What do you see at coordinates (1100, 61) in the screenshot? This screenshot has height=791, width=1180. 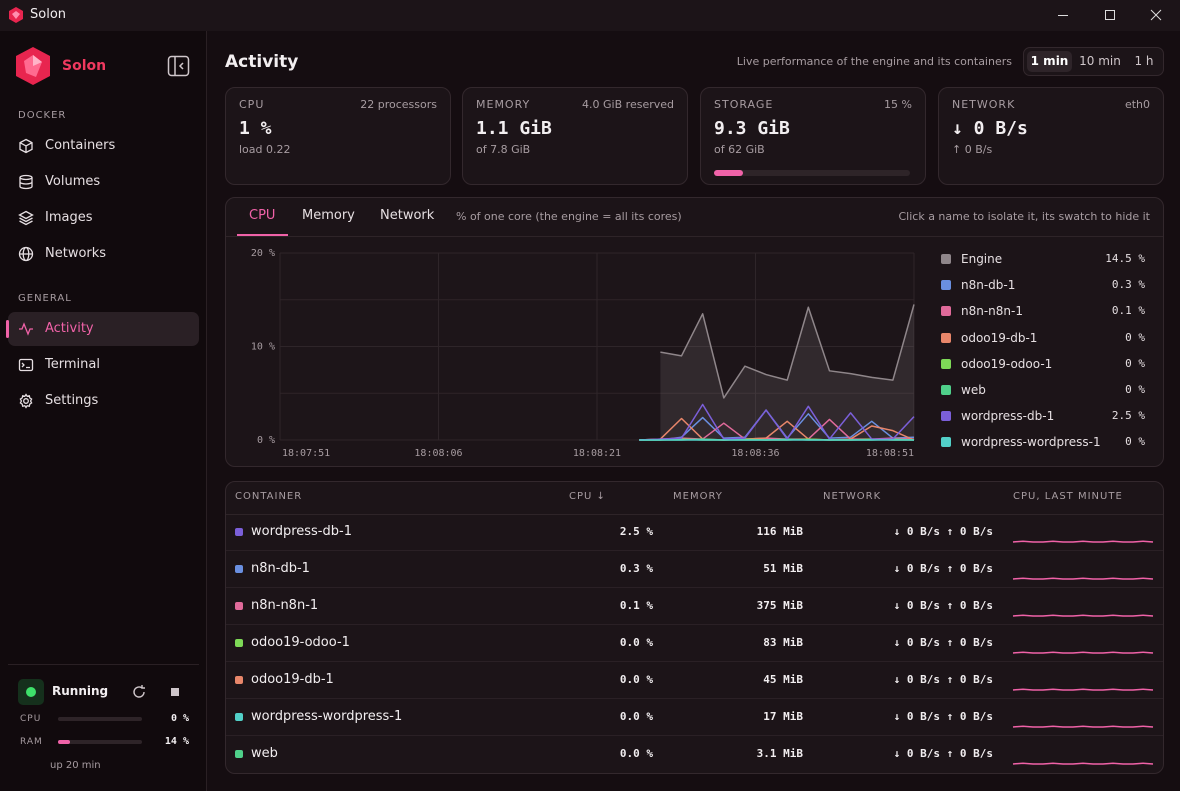 I see `range-option: 10 min` at bounding box center [1100, 61].